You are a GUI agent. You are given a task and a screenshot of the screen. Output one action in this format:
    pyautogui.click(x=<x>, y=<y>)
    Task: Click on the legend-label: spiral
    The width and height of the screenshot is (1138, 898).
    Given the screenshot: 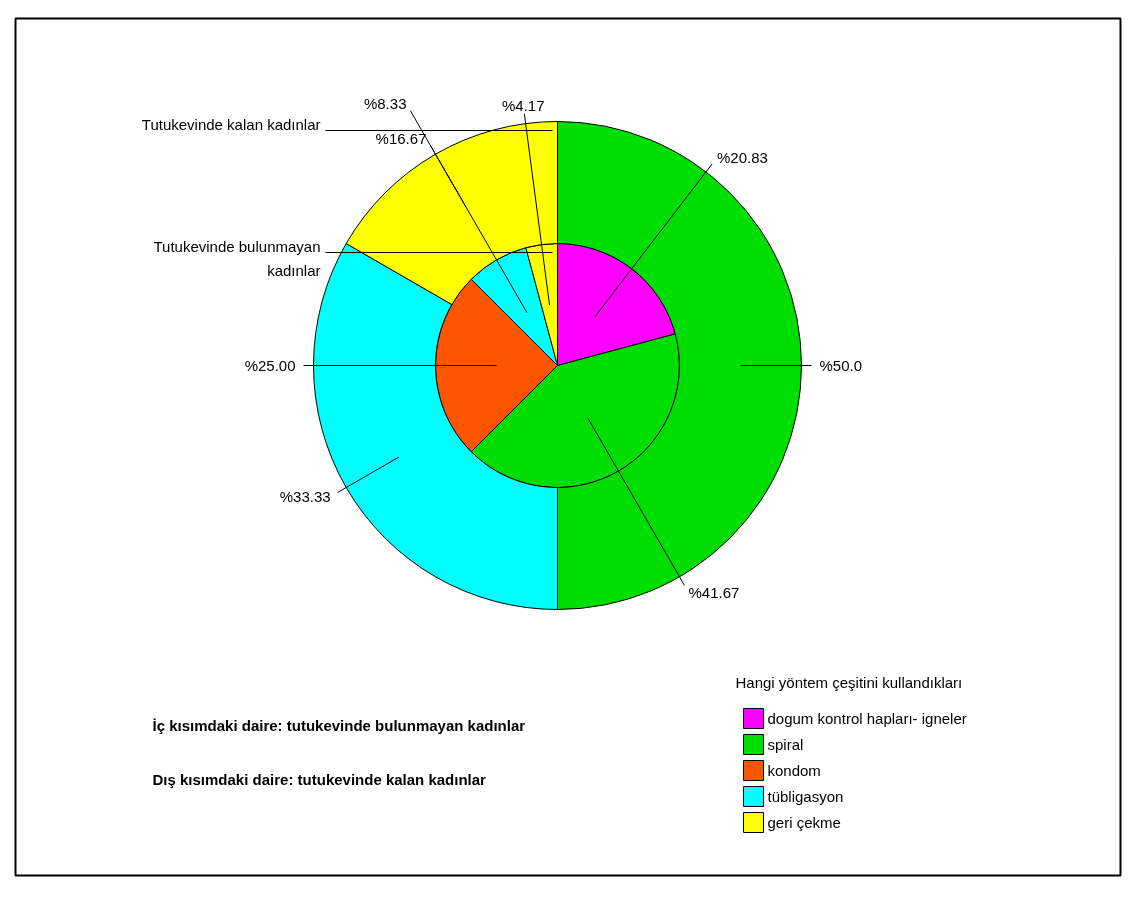 What is the action you would take?
    pyautogui.click(x=785, y=744)
    